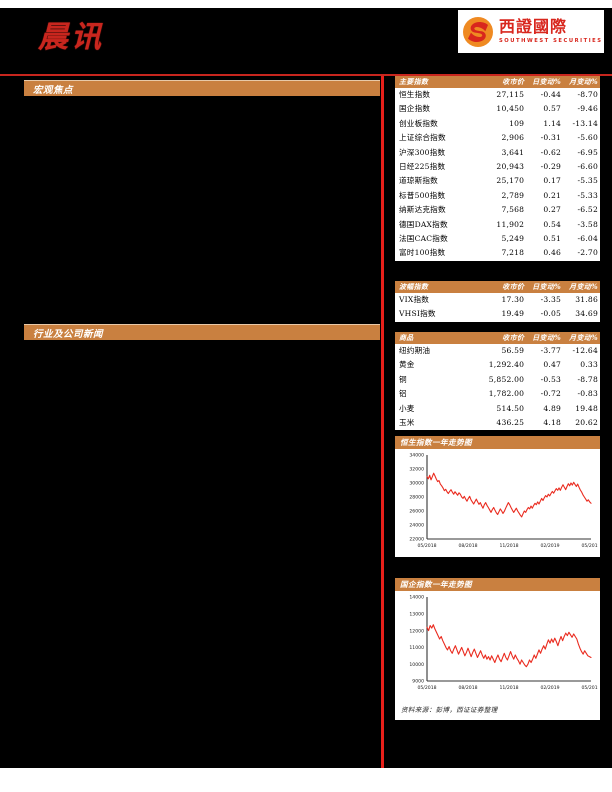 This screenshot has width=612, height=792. I want to click on cell-monthly: -9.46, so click(587, 109).